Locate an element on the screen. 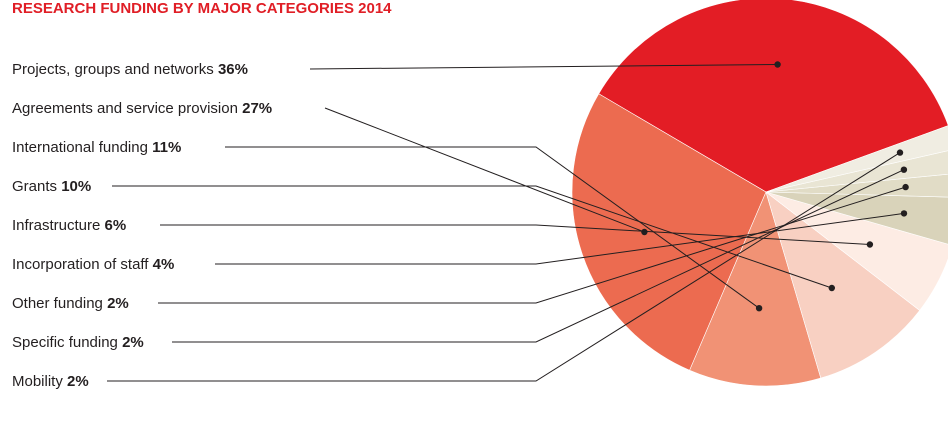 This screenshot has height=428, width=948. slice-label: International funding 11% is located at coordinates (96, 147).